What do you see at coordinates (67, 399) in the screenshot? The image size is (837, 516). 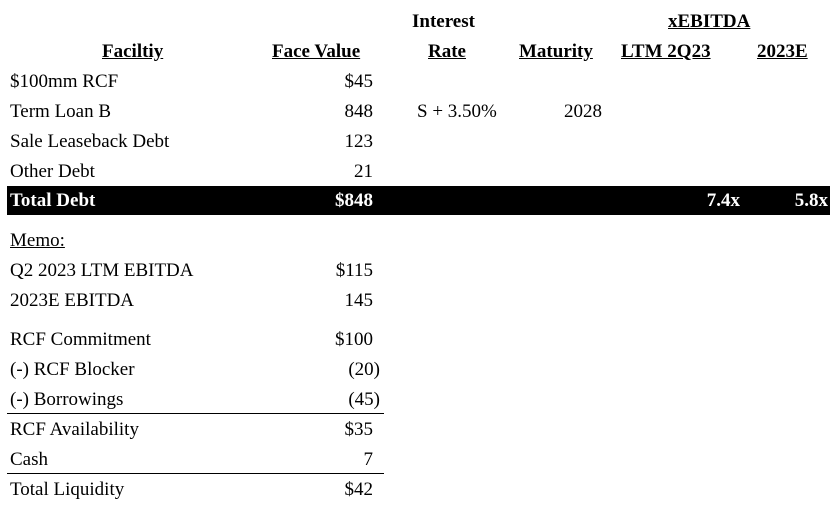 I see `memo-label: (-) Borrowings` at bounding box center [67, 399].